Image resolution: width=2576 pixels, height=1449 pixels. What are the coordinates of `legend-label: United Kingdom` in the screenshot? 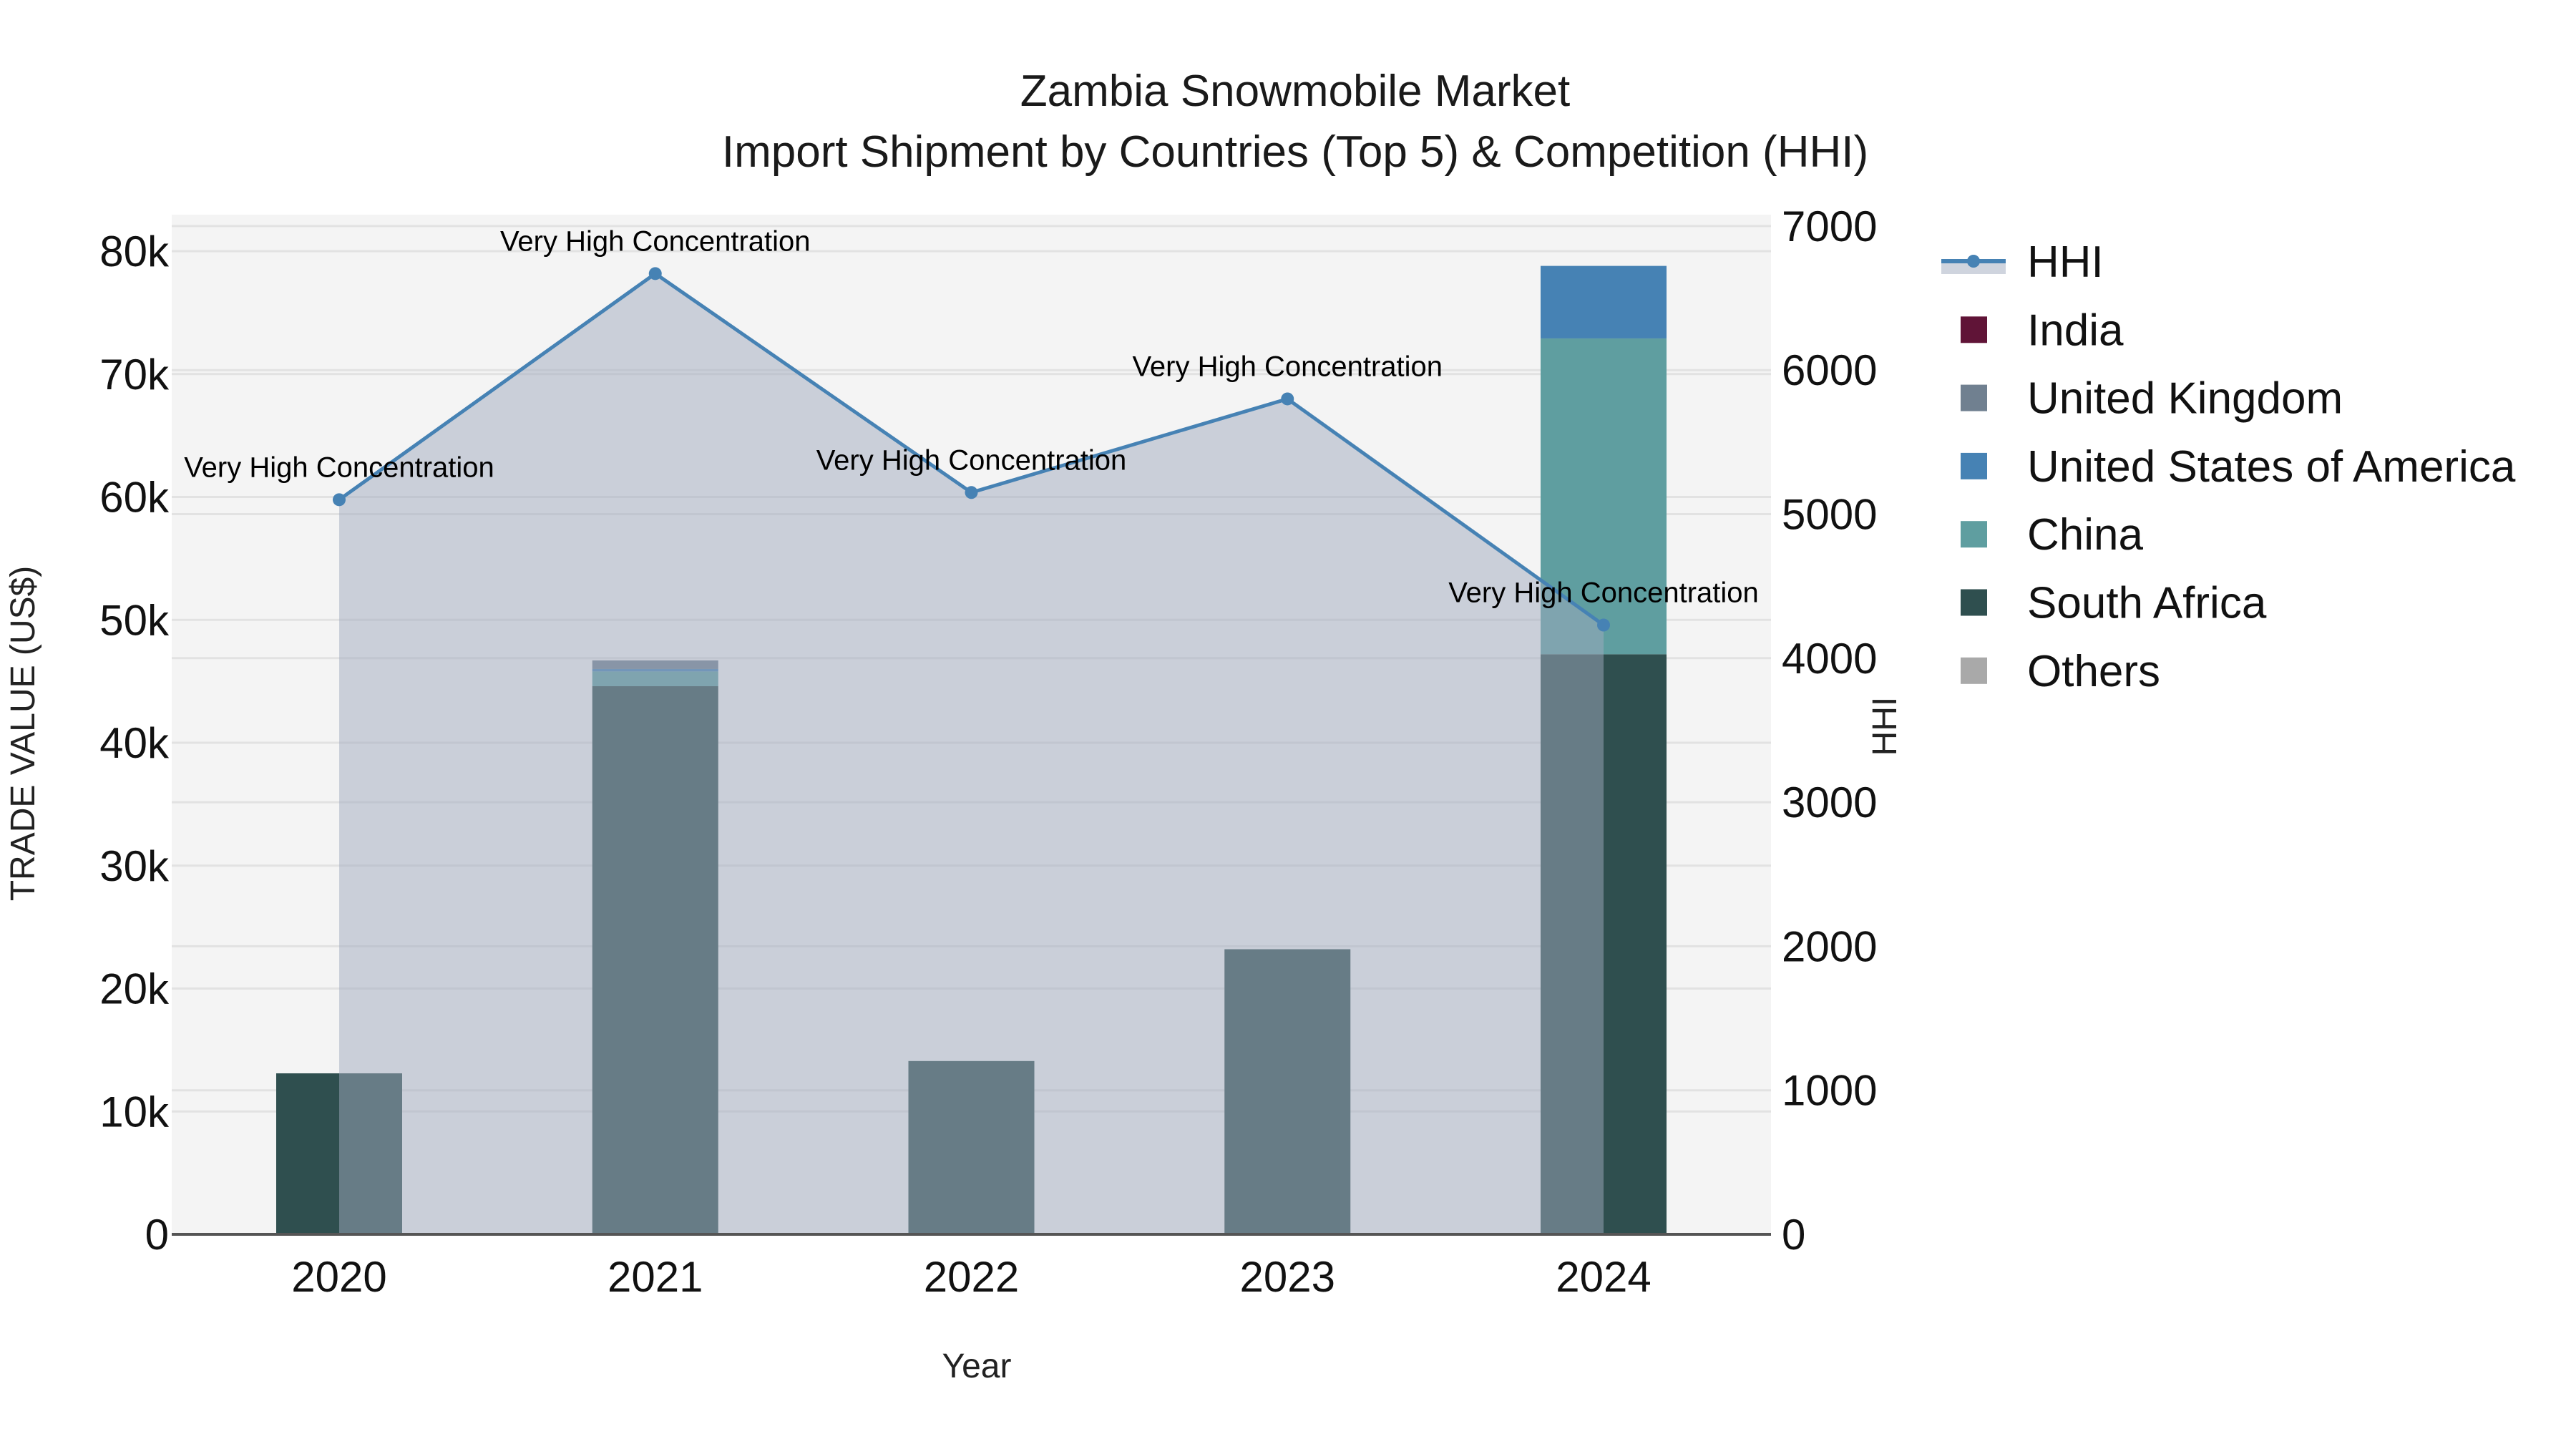 It's located at (2185, 399).